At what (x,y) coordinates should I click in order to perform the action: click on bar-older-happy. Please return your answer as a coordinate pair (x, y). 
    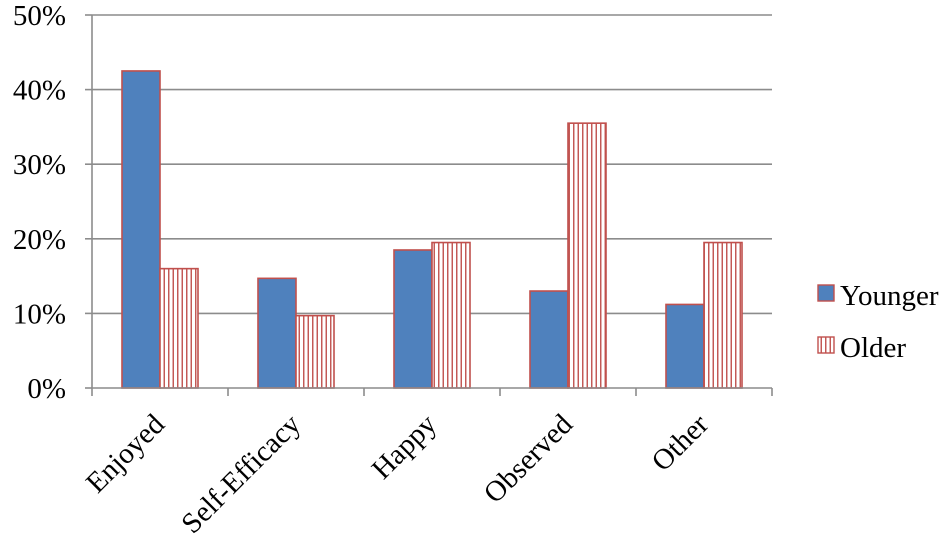
    Looking at the image, I should click on (451, 315).